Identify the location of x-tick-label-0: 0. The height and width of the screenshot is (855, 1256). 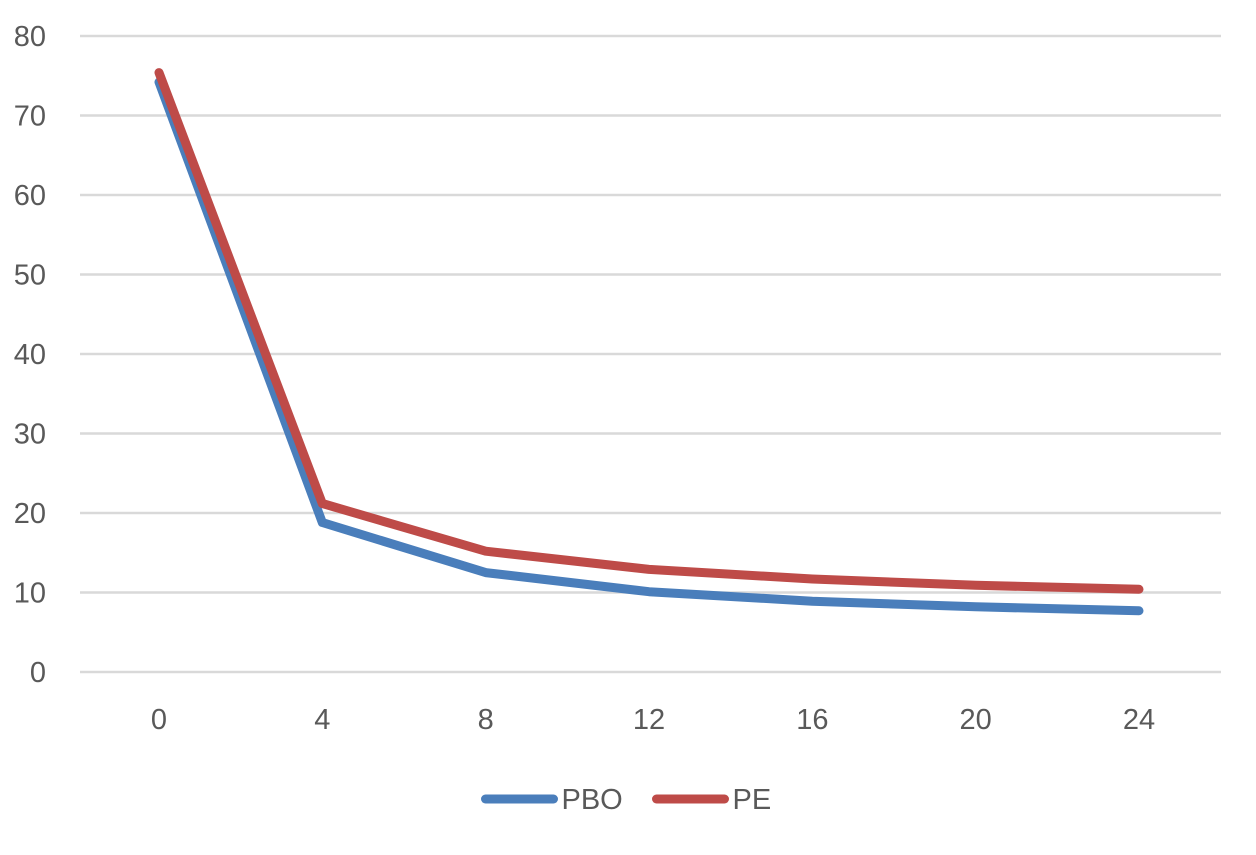
(159, 720).